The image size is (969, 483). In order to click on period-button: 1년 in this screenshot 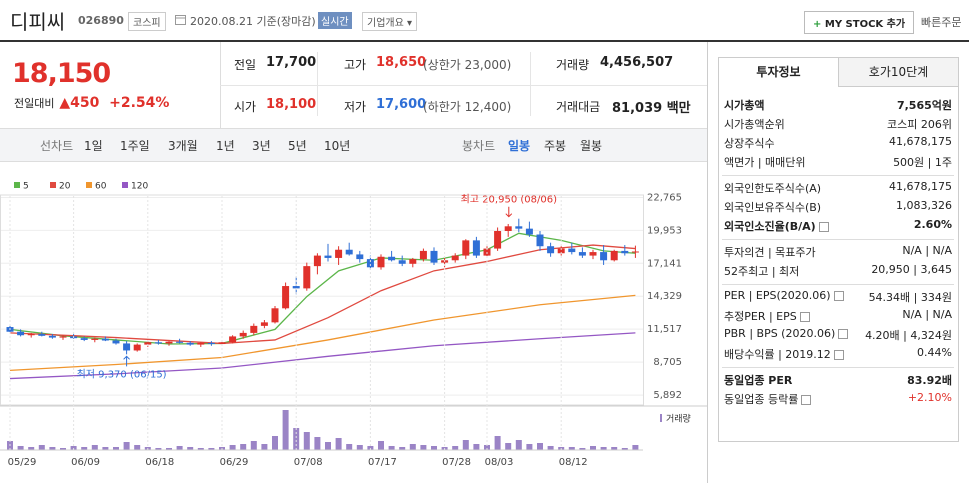, I will do `click(225, 146)`.